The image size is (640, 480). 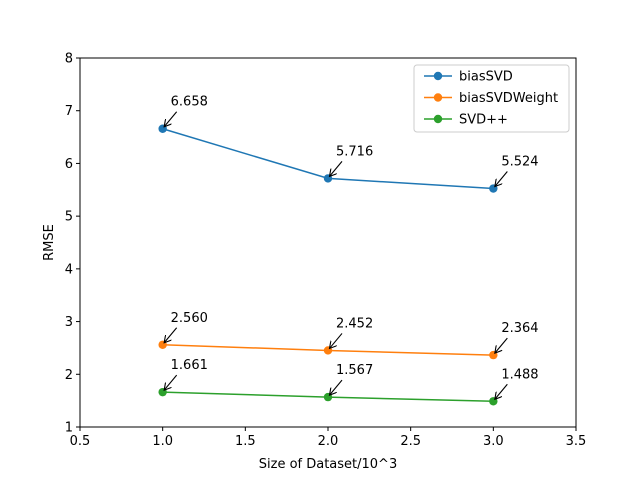 What do you see at coordinates (328, 441) in the screenshot?
I see `x-tick-label: 2.0` at bounding box center [328, 441].